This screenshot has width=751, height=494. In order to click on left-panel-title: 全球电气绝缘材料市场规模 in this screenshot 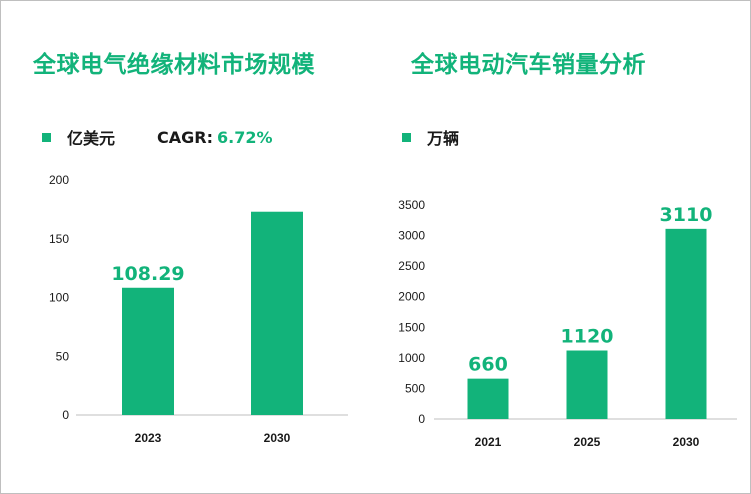, I will do `click(174, 65)`.